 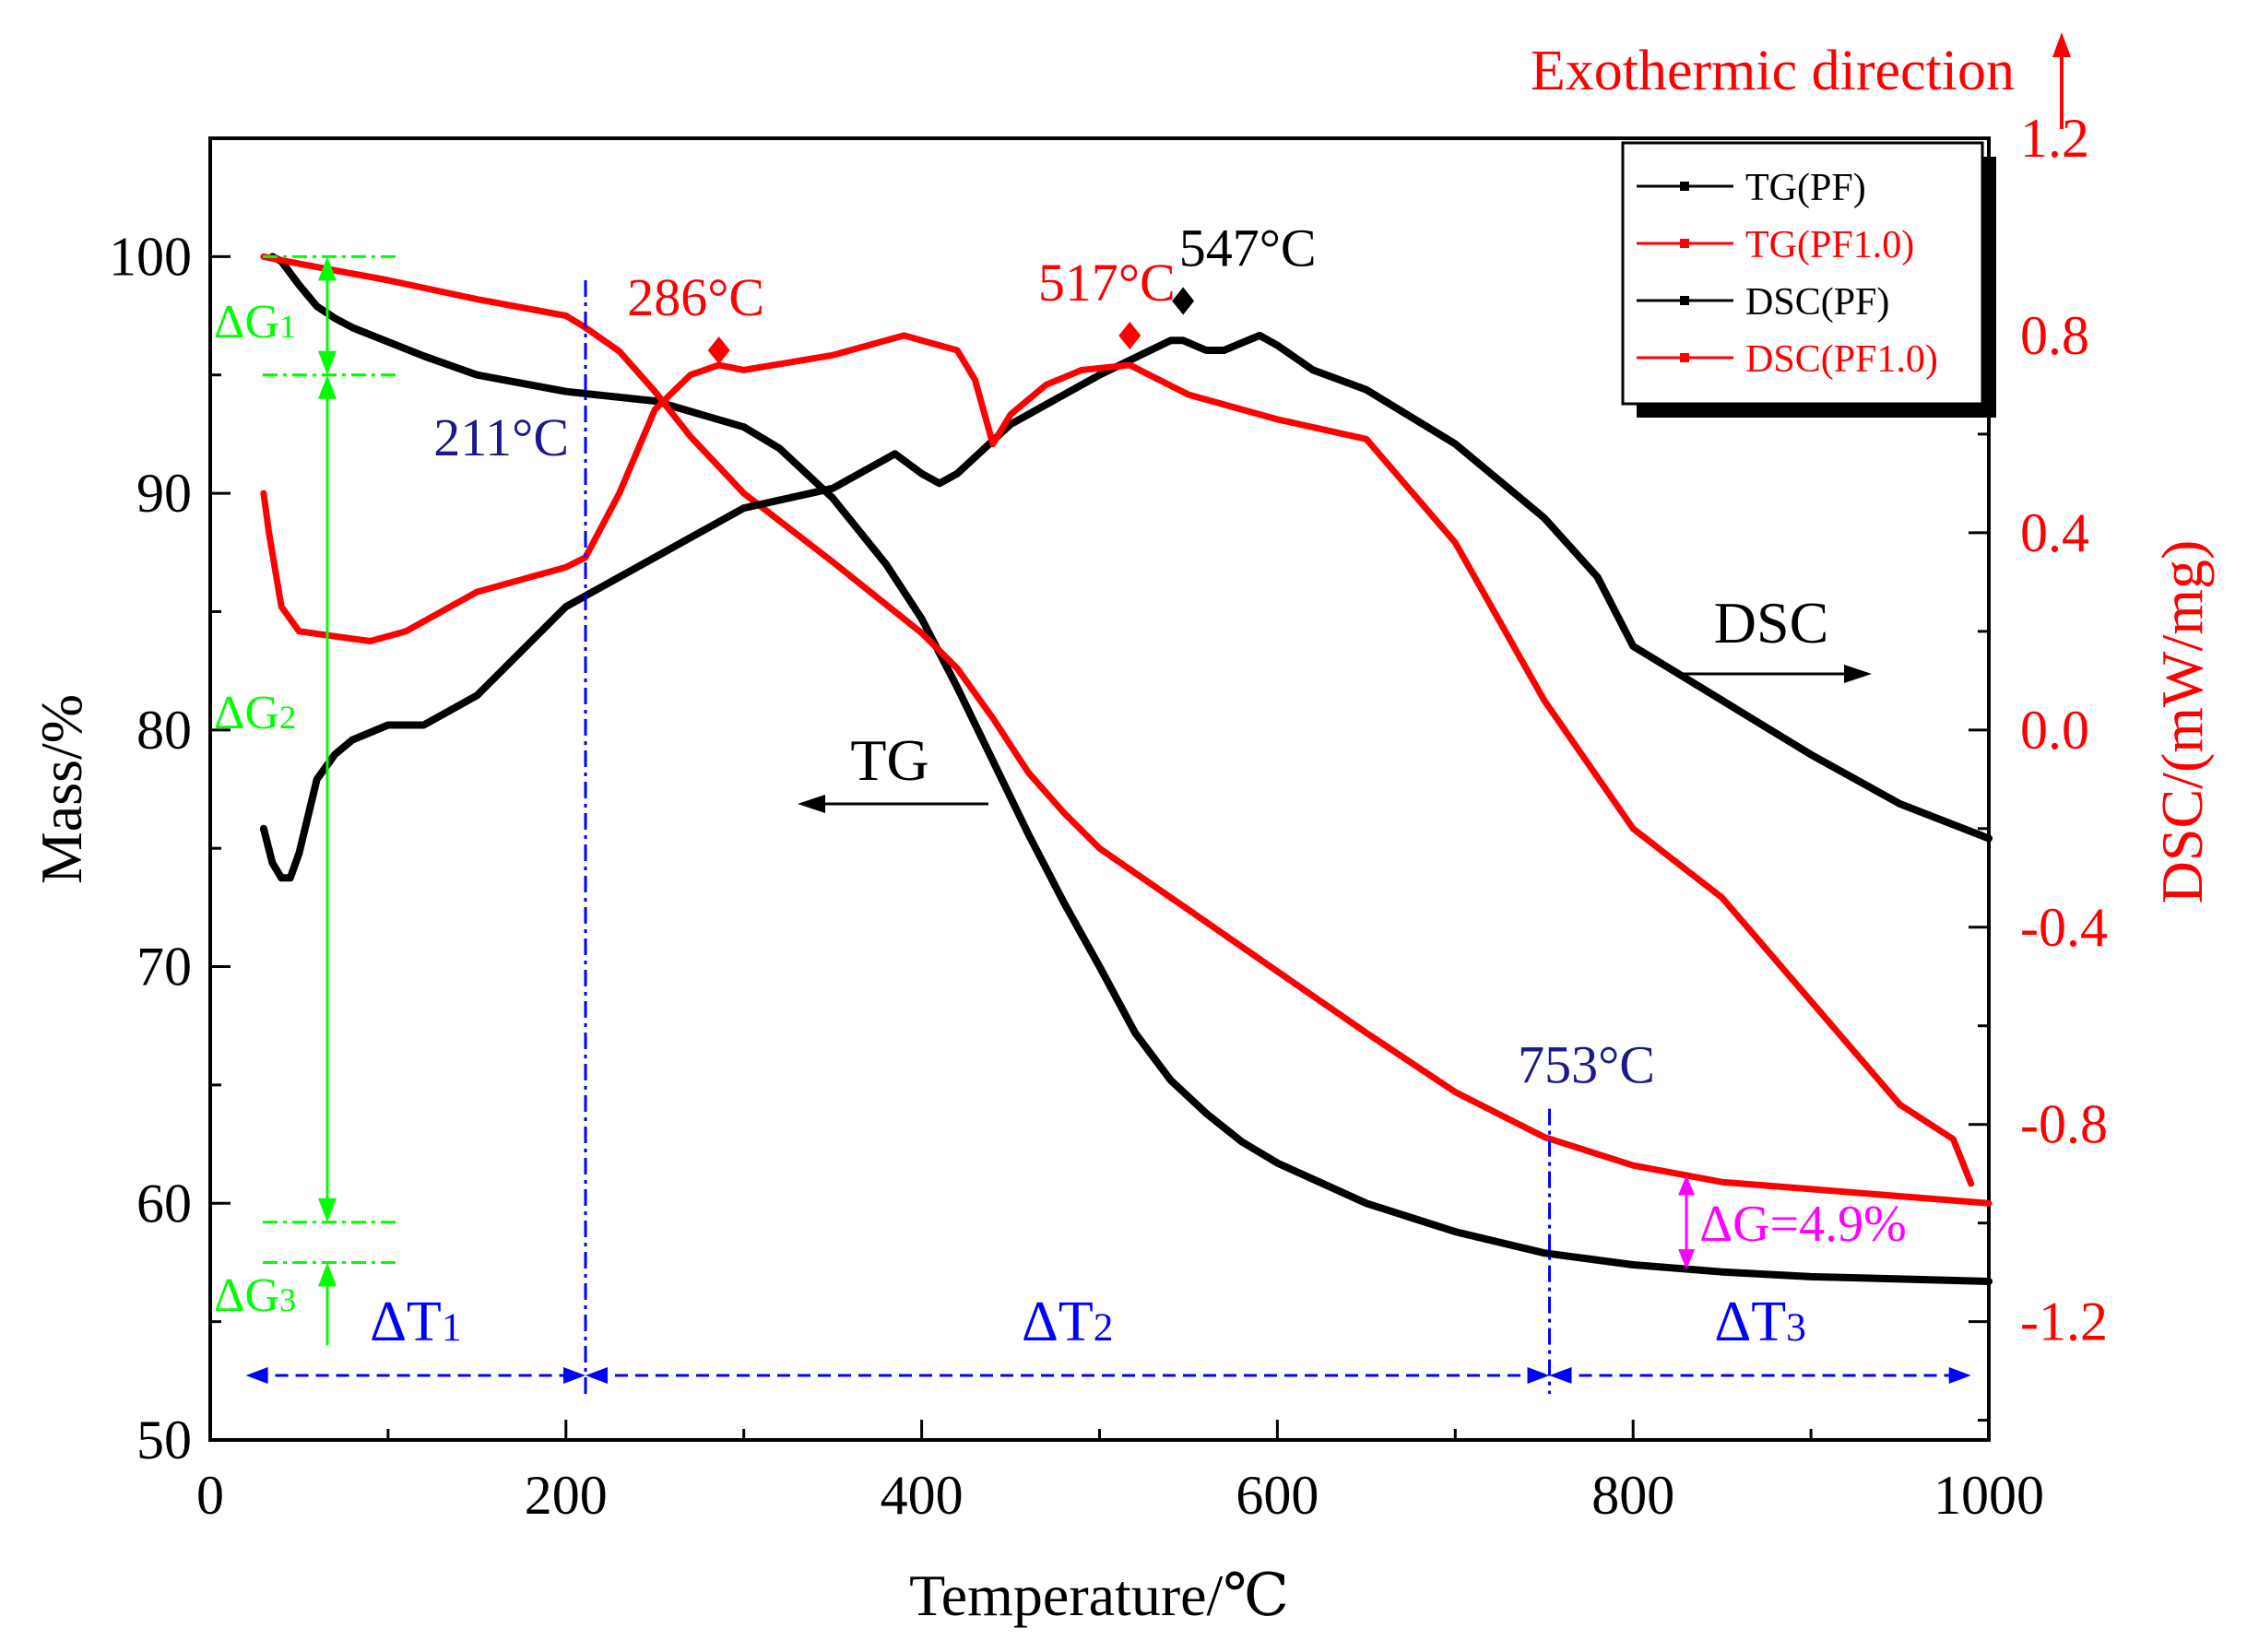 What do you see at coordinates (695, 297) in the screenshot?
I see `peak-label: 286°C` at bounding box center [695, 297].